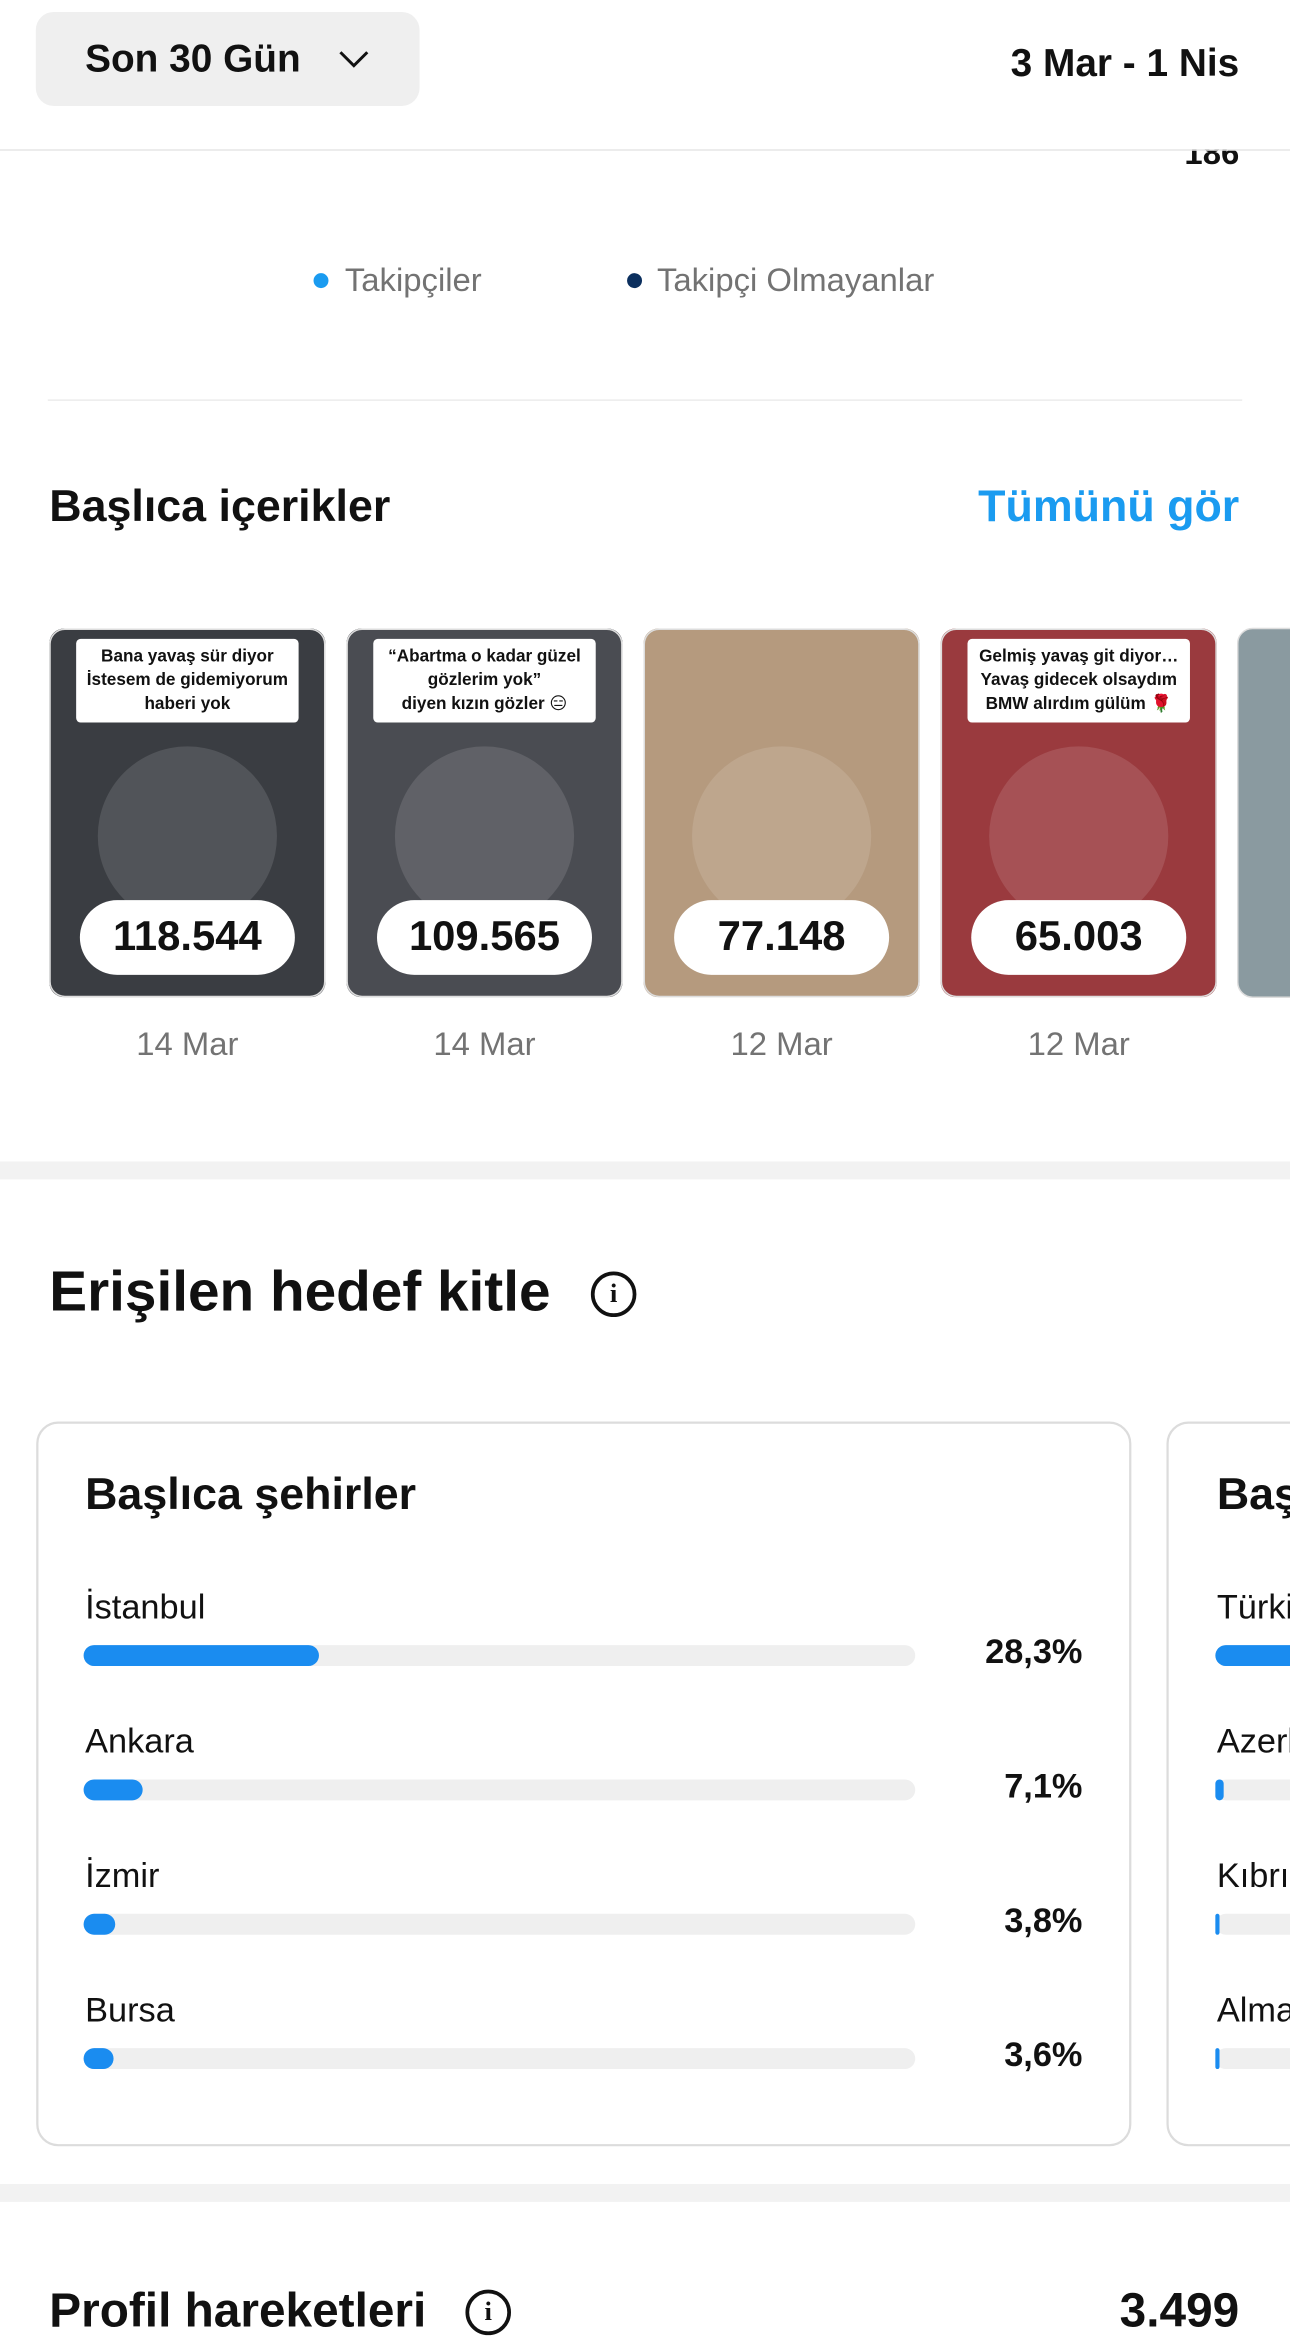 This screenshot has height=2340, width=1290. I want to click on bar-value: 3,8%, so click(1043, 1921).